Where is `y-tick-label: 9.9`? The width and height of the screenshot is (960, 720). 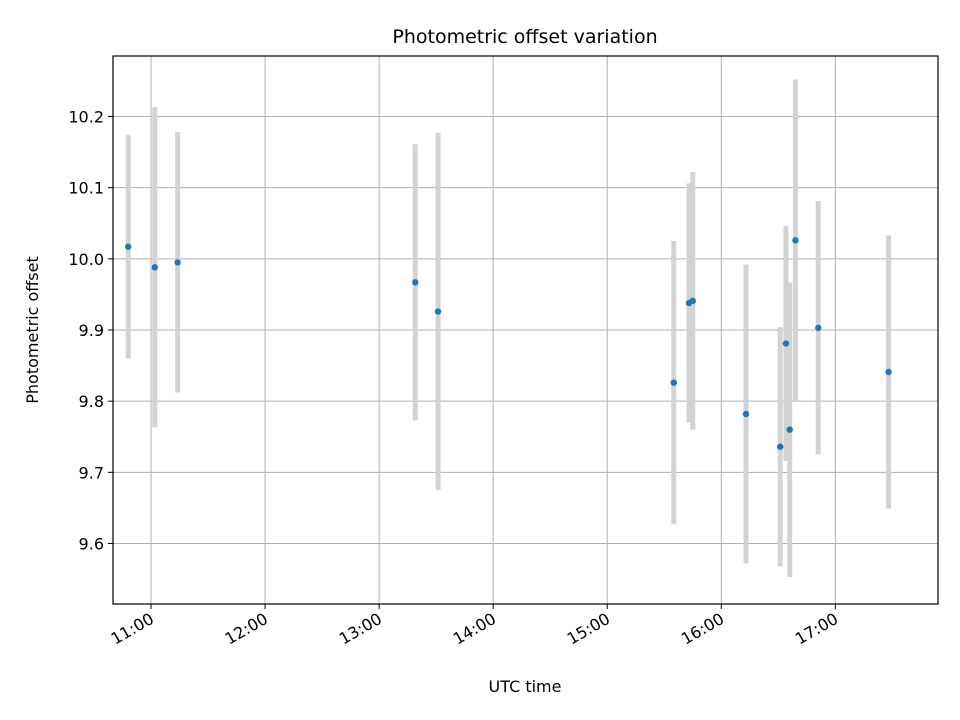
y-tick-label: 9.9 is located at coordinates (91, 330).